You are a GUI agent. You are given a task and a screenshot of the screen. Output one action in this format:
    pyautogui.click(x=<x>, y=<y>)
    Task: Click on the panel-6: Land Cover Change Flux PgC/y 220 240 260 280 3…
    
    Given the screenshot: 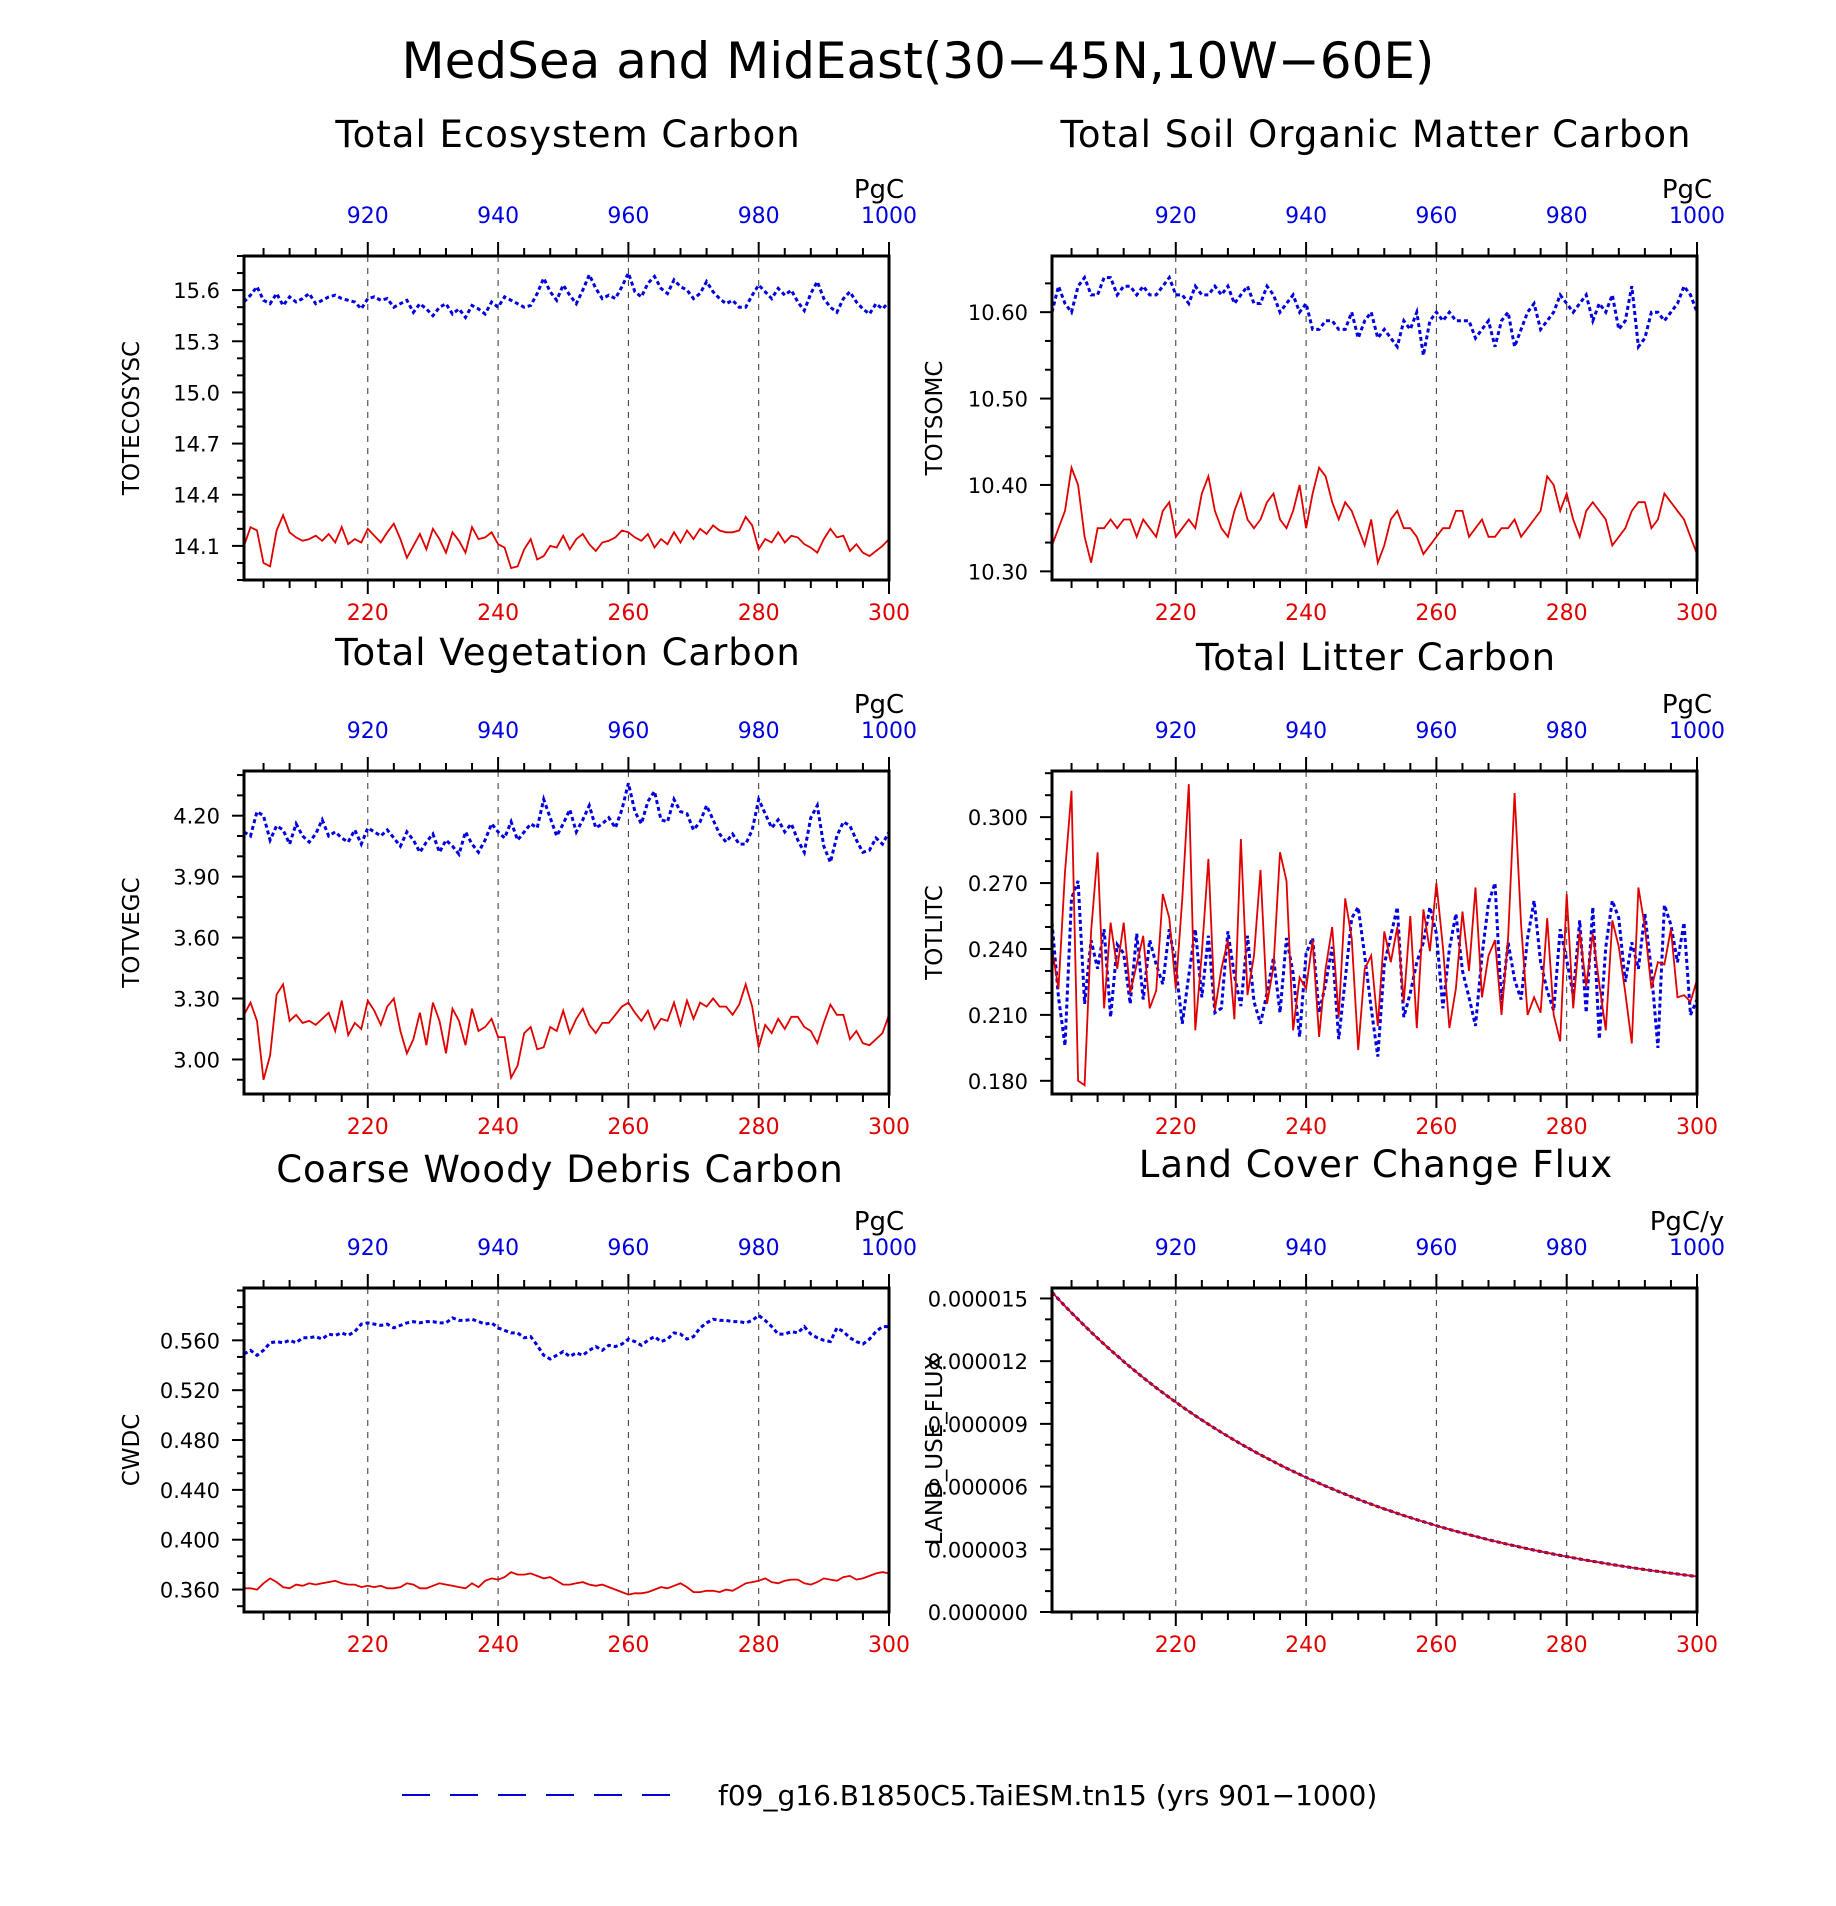 What is the action you would take?
    pyautogui.click(x=1323, y=1400)
    